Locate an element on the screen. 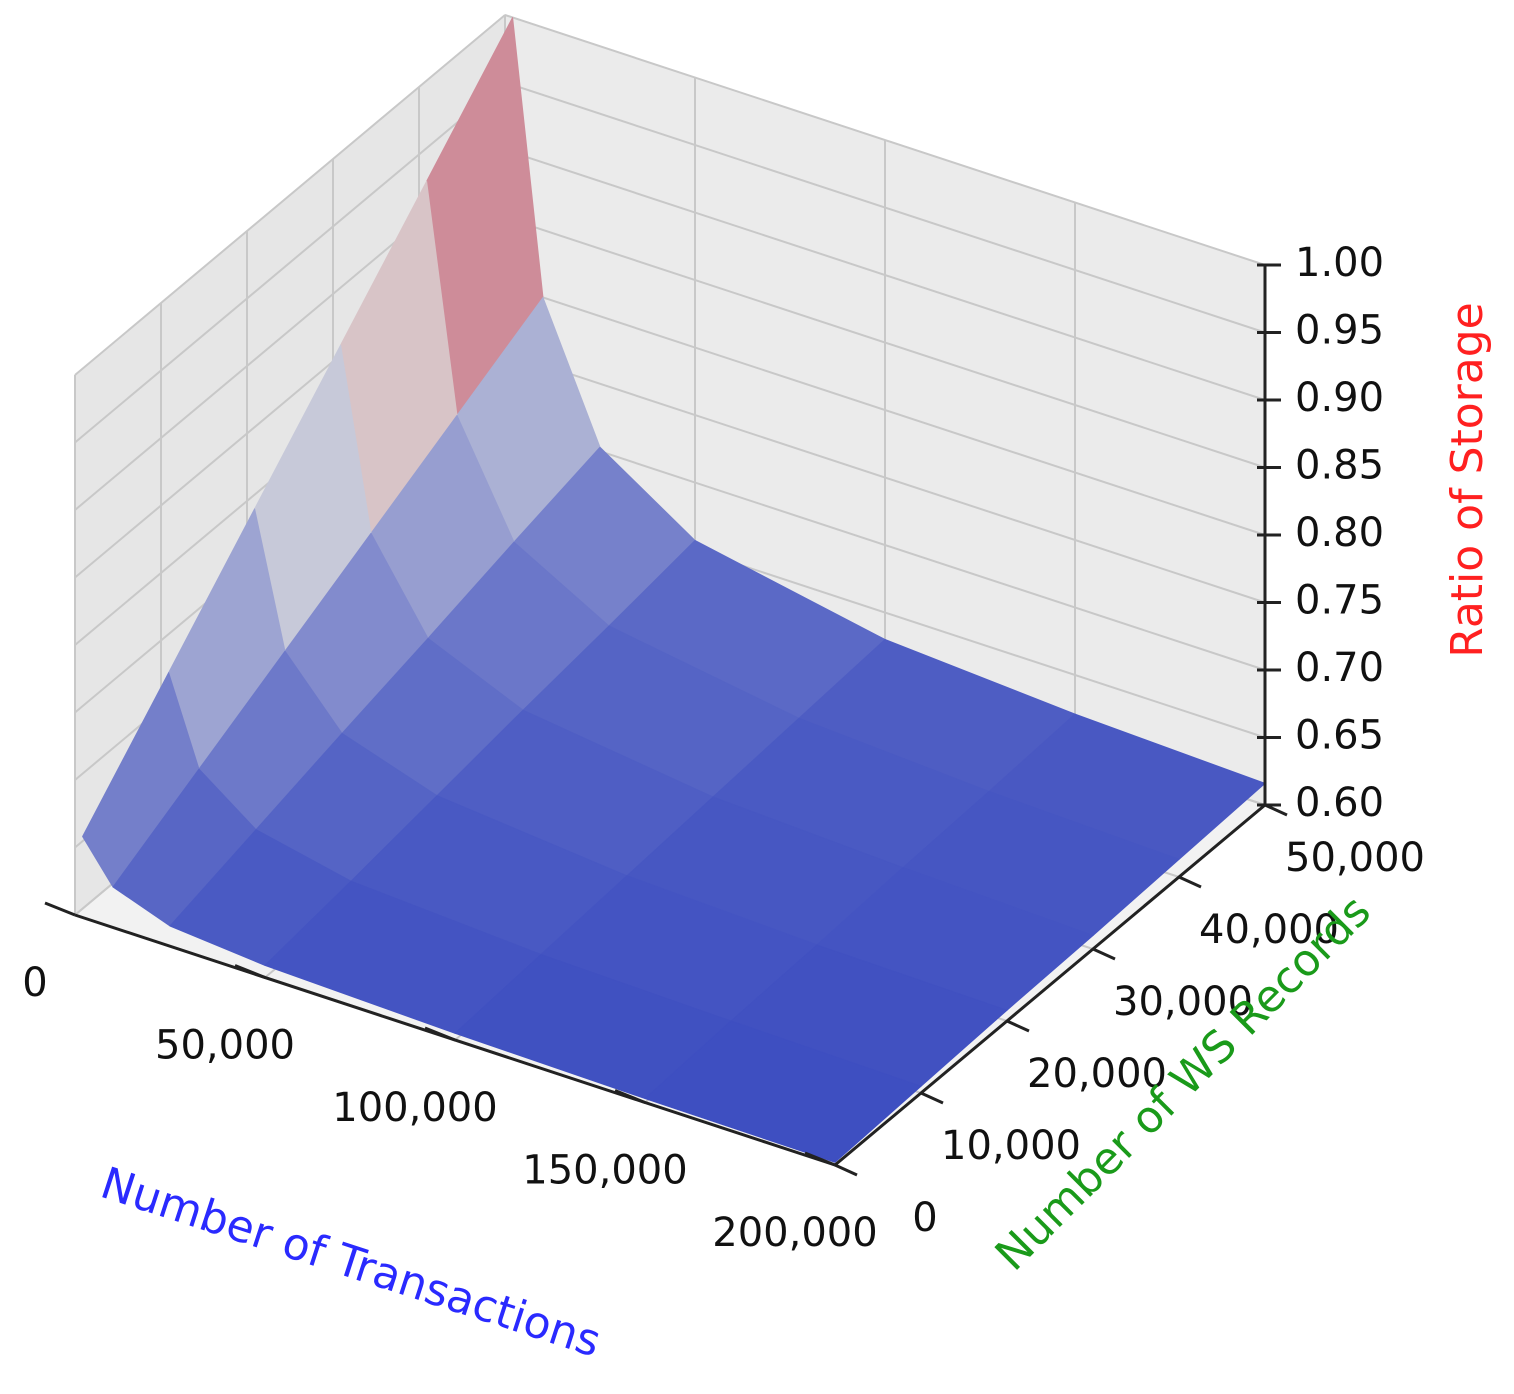  surface-patch is located at coordinates (783, 1091).